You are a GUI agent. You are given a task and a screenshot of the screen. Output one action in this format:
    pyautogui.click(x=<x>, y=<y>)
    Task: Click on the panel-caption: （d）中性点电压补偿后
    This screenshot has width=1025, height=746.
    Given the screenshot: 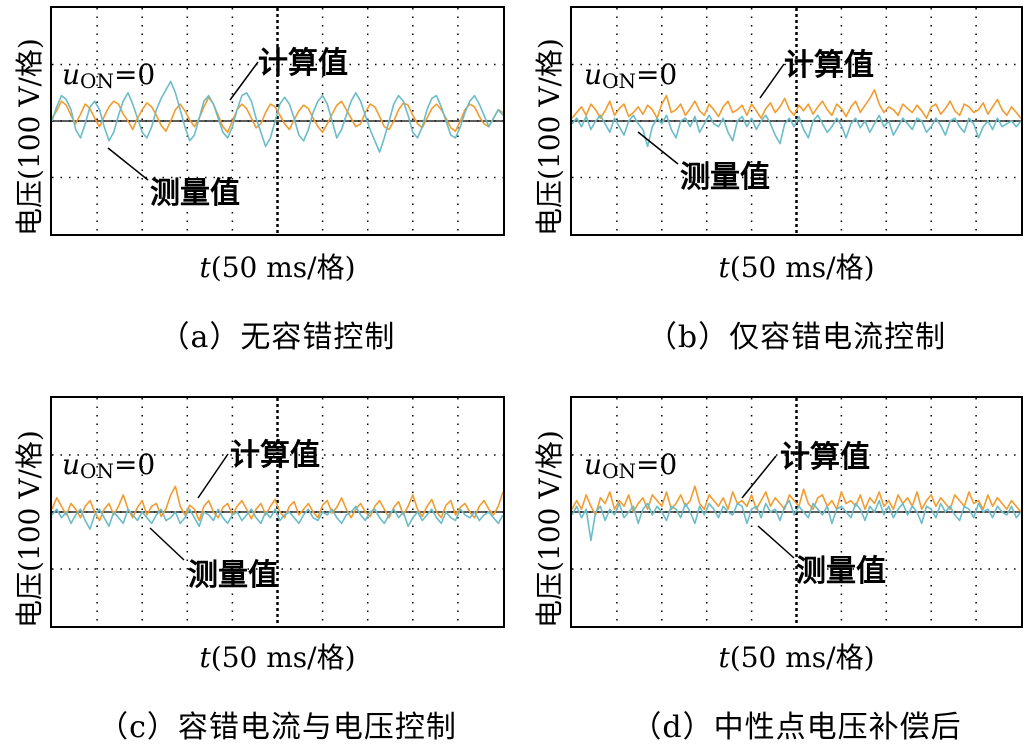 What is the action you would take?
    pyautogui.click(x=796, y=727)
    